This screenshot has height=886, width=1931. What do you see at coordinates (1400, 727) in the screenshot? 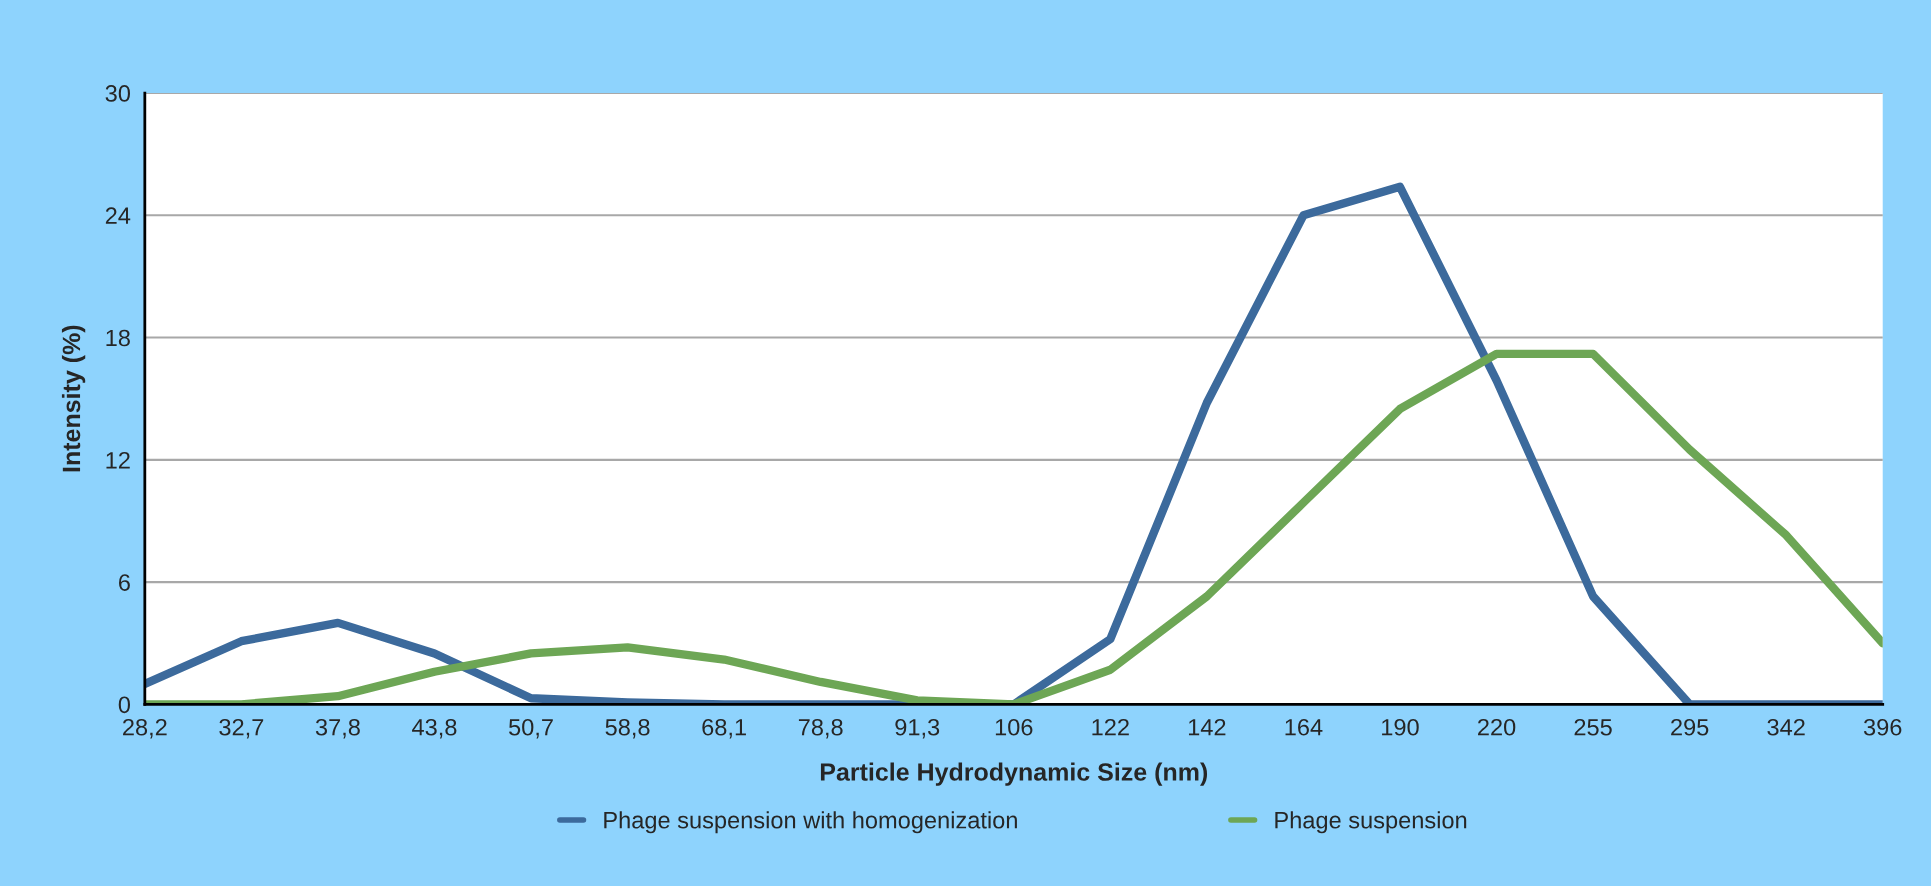
I see `x-tick-label: 190` at bounding box center [1400, 727].